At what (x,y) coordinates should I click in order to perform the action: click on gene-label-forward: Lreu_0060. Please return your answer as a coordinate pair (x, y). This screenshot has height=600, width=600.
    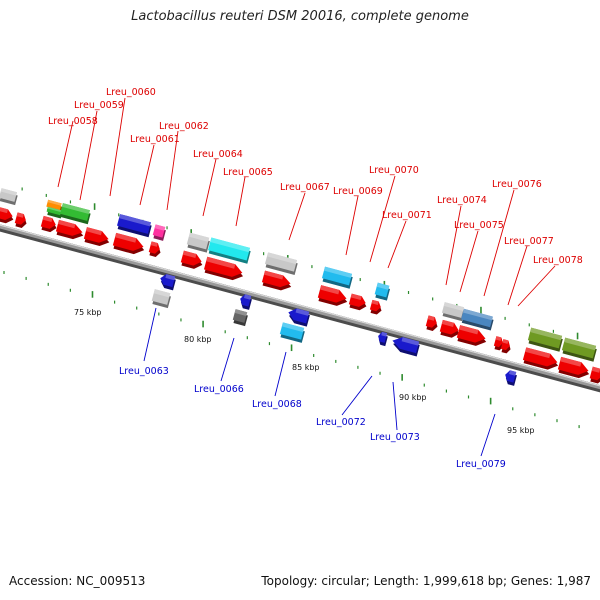
    Looking at the image, I should click on (131, 92).